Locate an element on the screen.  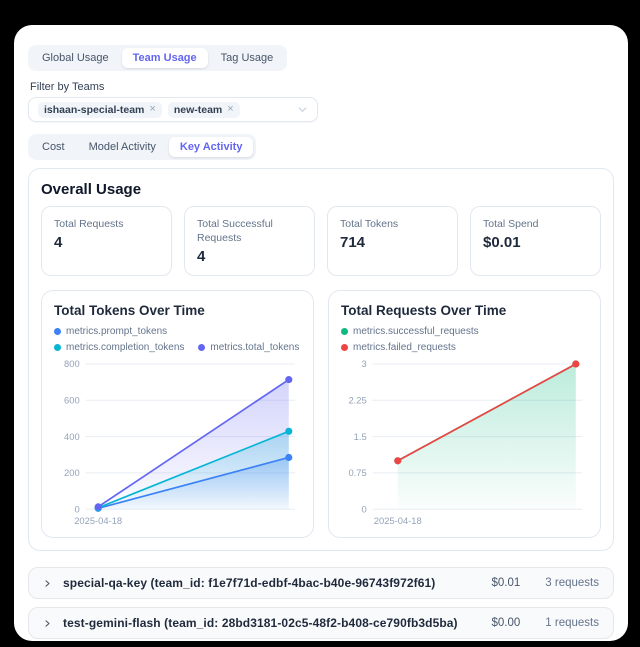
svg-text: 0.75 is located at coordinates (357, 473).